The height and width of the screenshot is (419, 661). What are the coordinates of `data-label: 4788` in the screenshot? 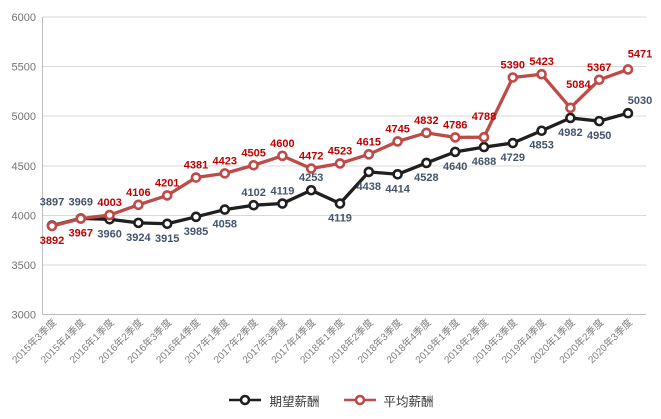 It's located at (484, 117).